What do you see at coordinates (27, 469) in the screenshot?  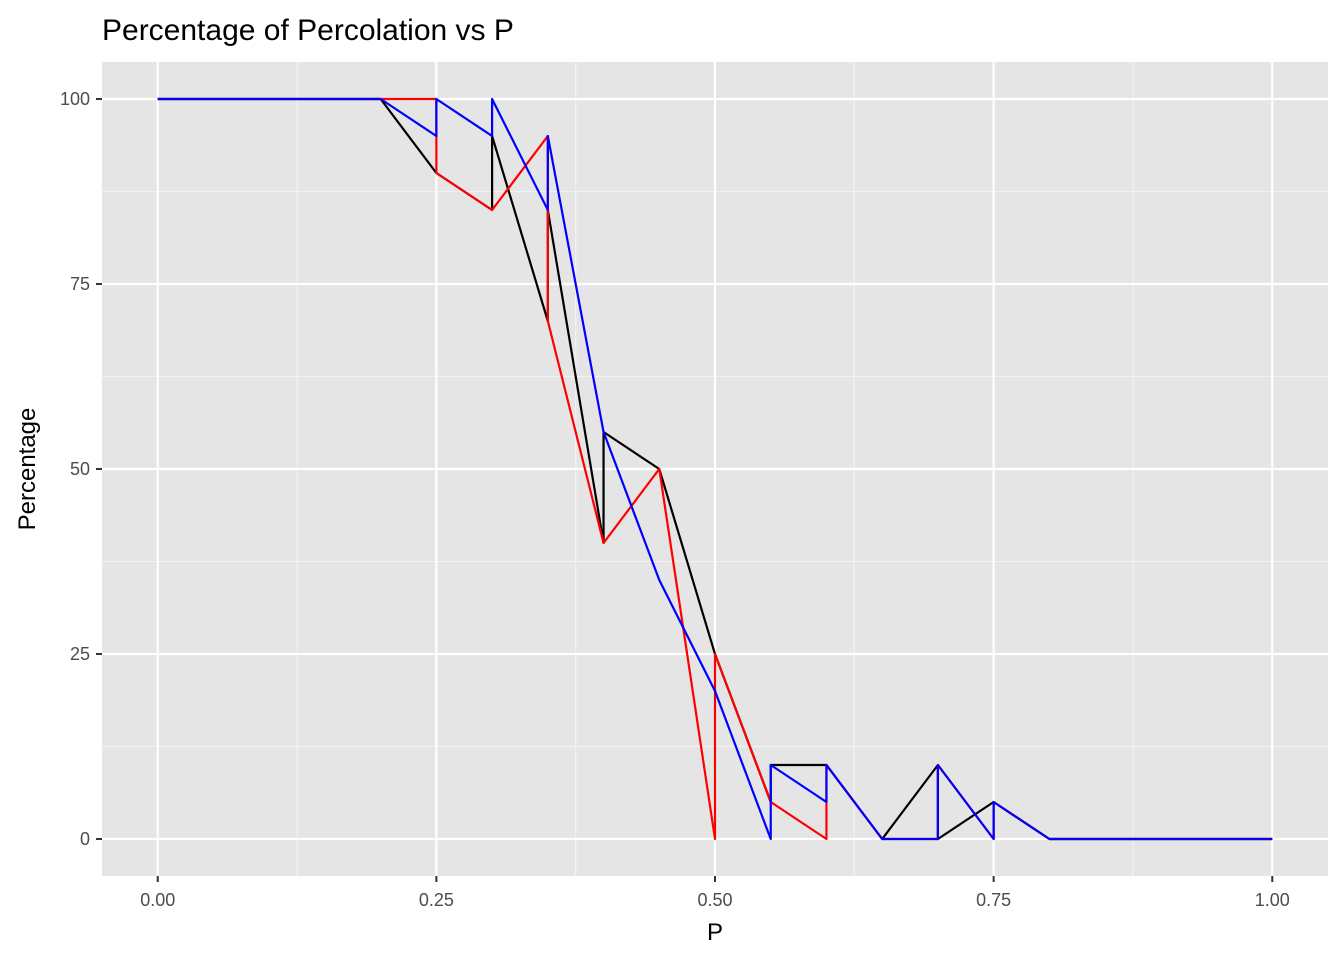 I see `y-axis-title: Percentage` at bounding box center [27, 469].